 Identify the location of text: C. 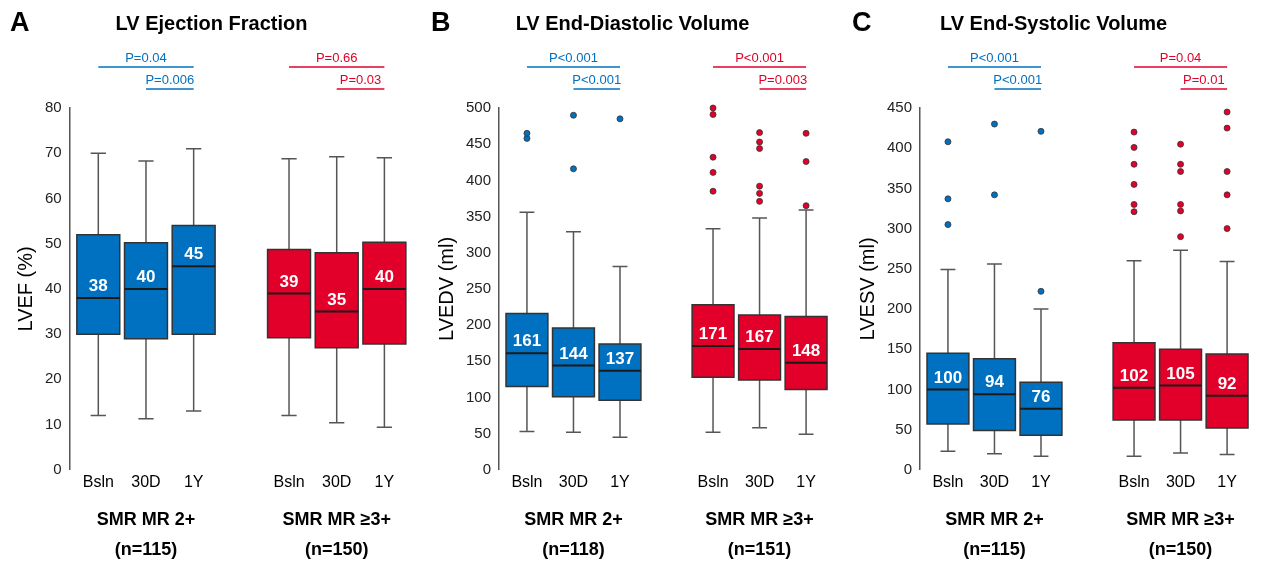
(862, 21).